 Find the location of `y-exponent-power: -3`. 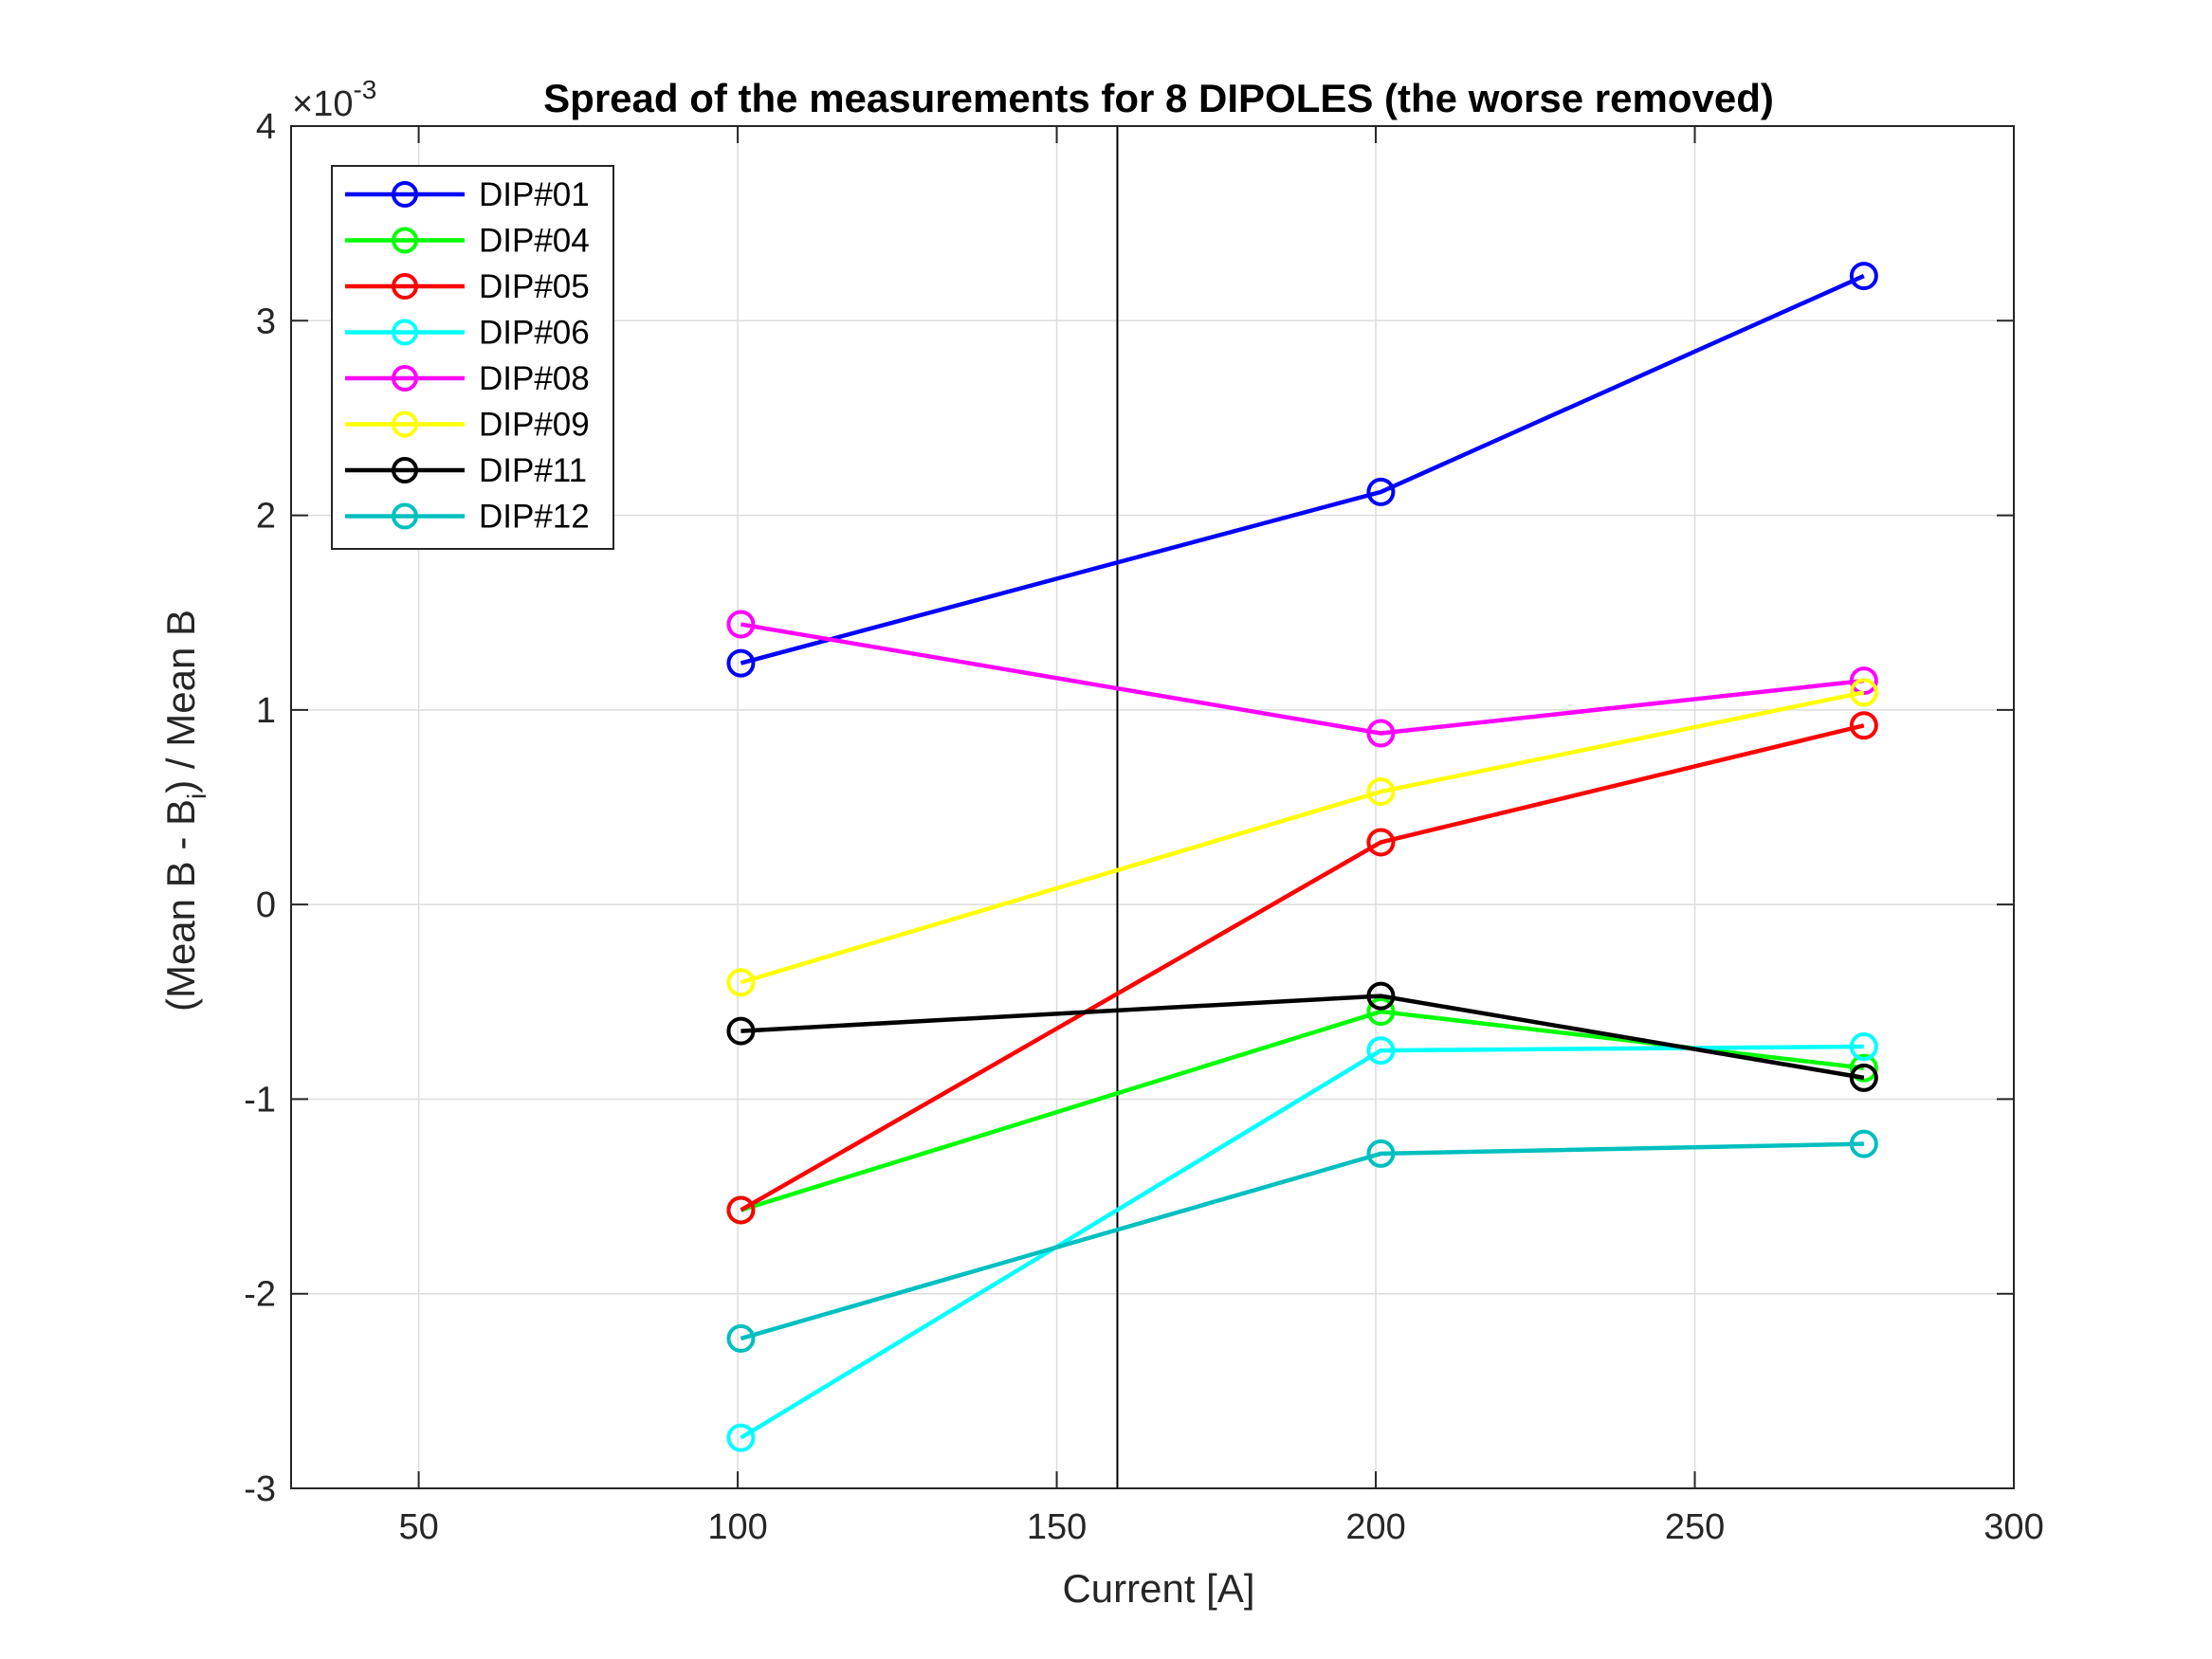

y-exponent-power: -3 is located at coordinates (364, 89).